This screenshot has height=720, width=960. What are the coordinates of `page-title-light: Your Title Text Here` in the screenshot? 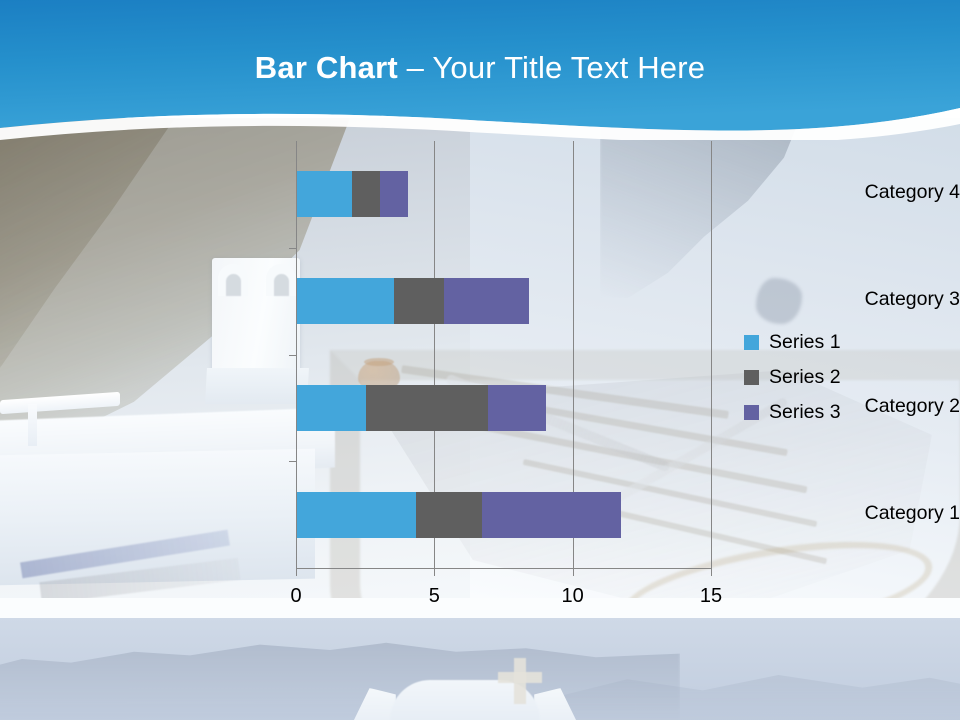 It's located at (569, 67).